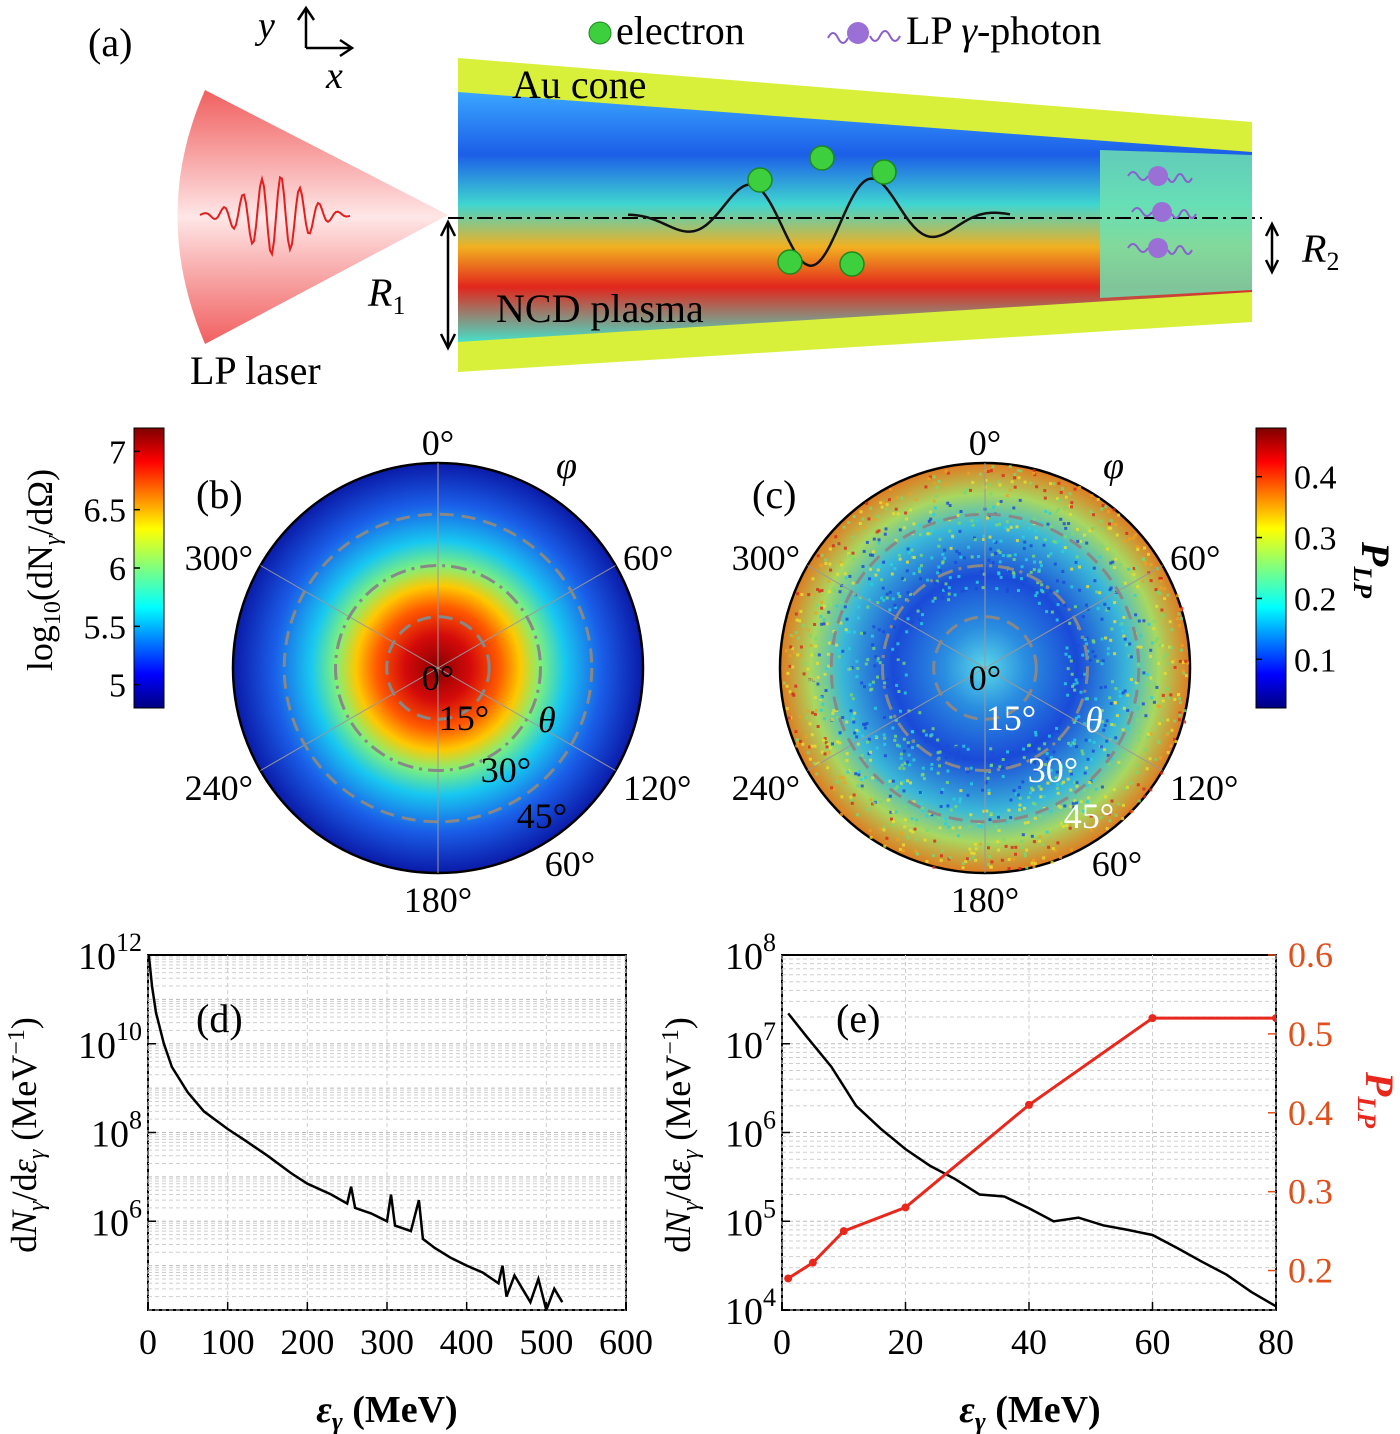 The image size is (1400, 1434). I want to click on colorbar-b-ticks: 7 6.5 6 5.5 5, so click(112, 569).